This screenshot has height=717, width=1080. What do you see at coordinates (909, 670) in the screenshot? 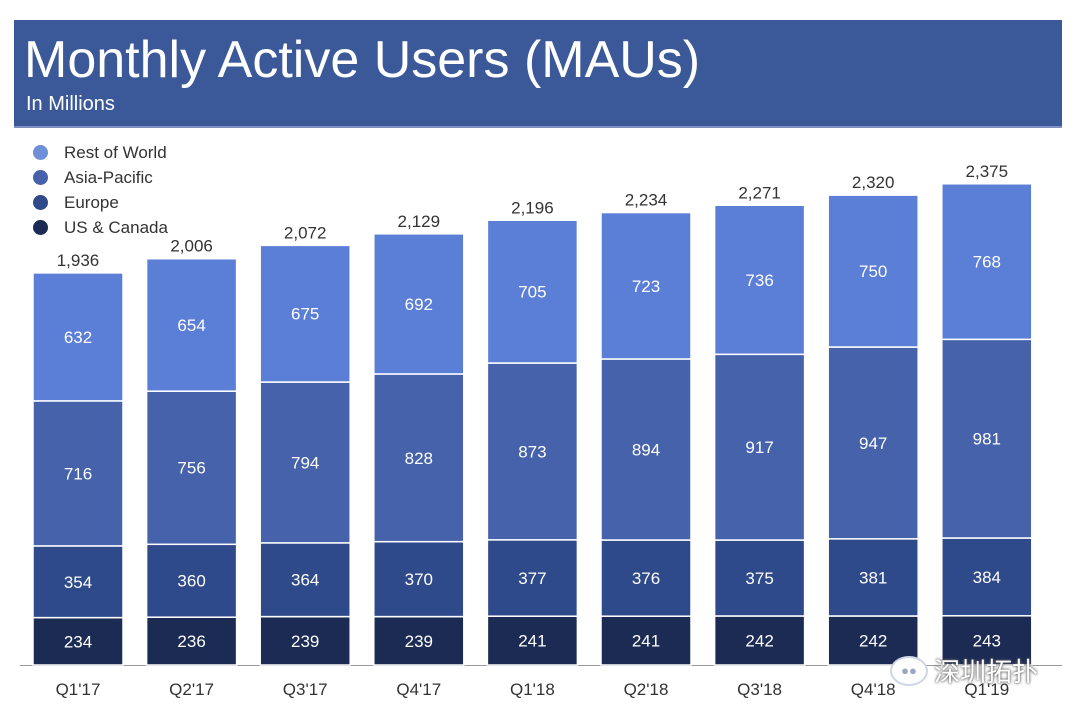
I see `wechat-icon: ●●` at bounding box center [909, 670].